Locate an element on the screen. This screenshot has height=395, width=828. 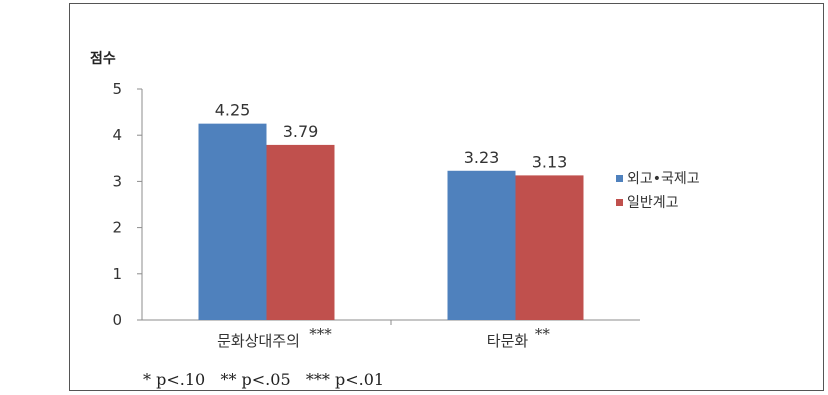
significance-marker: ** is located at coordinates (543, 334).